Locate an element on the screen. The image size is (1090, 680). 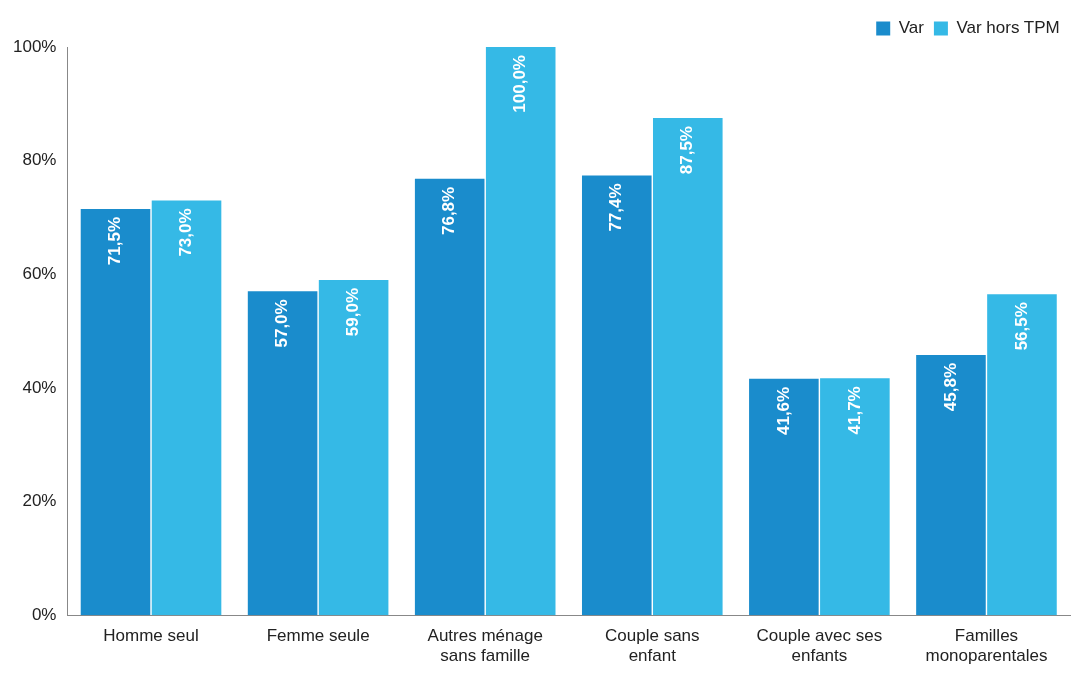
x-tick-label: Autres ménage sans famille is located at coordinates (485, 646).